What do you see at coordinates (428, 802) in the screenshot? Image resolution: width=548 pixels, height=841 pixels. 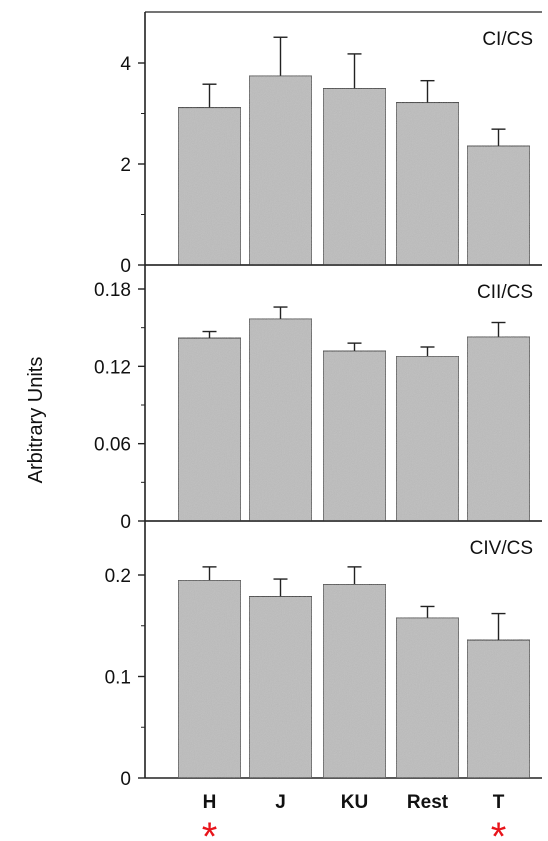 I see `category-label: Rest` at bounding box center [428, 802].